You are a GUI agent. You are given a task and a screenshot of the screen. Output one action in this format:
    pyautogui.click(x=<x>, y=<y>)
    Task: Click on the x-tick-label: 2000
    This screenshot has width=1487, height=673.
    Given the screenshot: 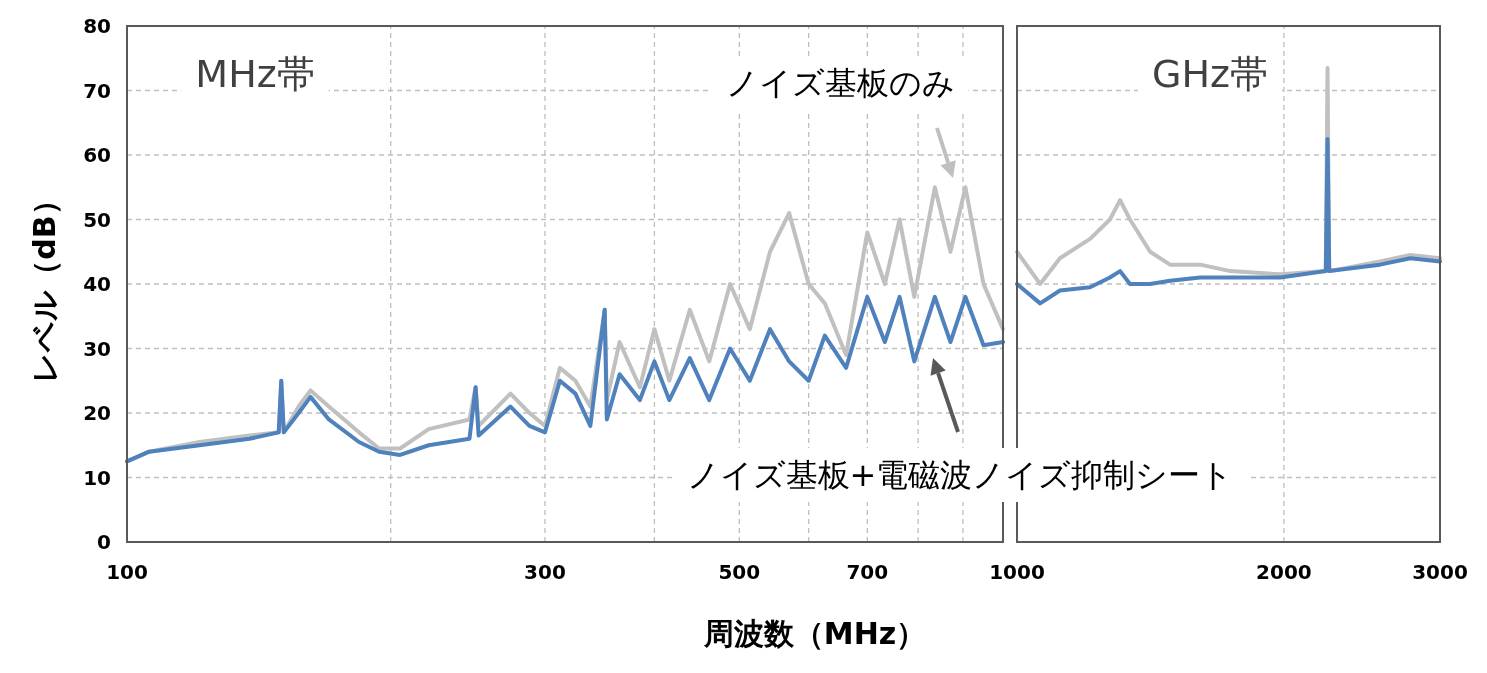 What is the action you would take?
    pyautogui.click(x=1284, y=572)
    